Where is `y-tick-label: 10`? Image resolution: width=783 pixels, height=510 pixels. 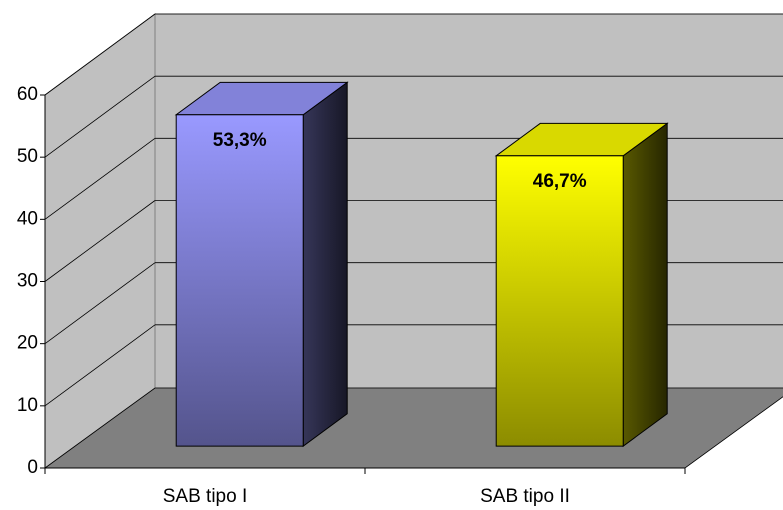 y-tick-label: 10 is located at coordinates (27, 405).